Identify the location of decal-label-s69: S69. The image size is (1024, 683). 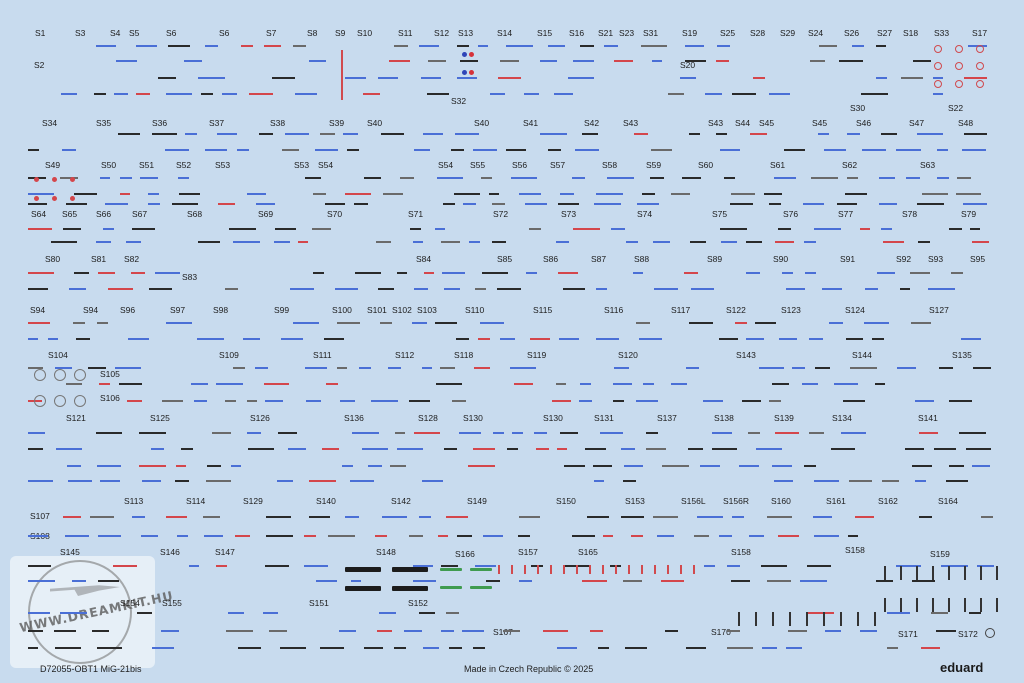
(266, 214).